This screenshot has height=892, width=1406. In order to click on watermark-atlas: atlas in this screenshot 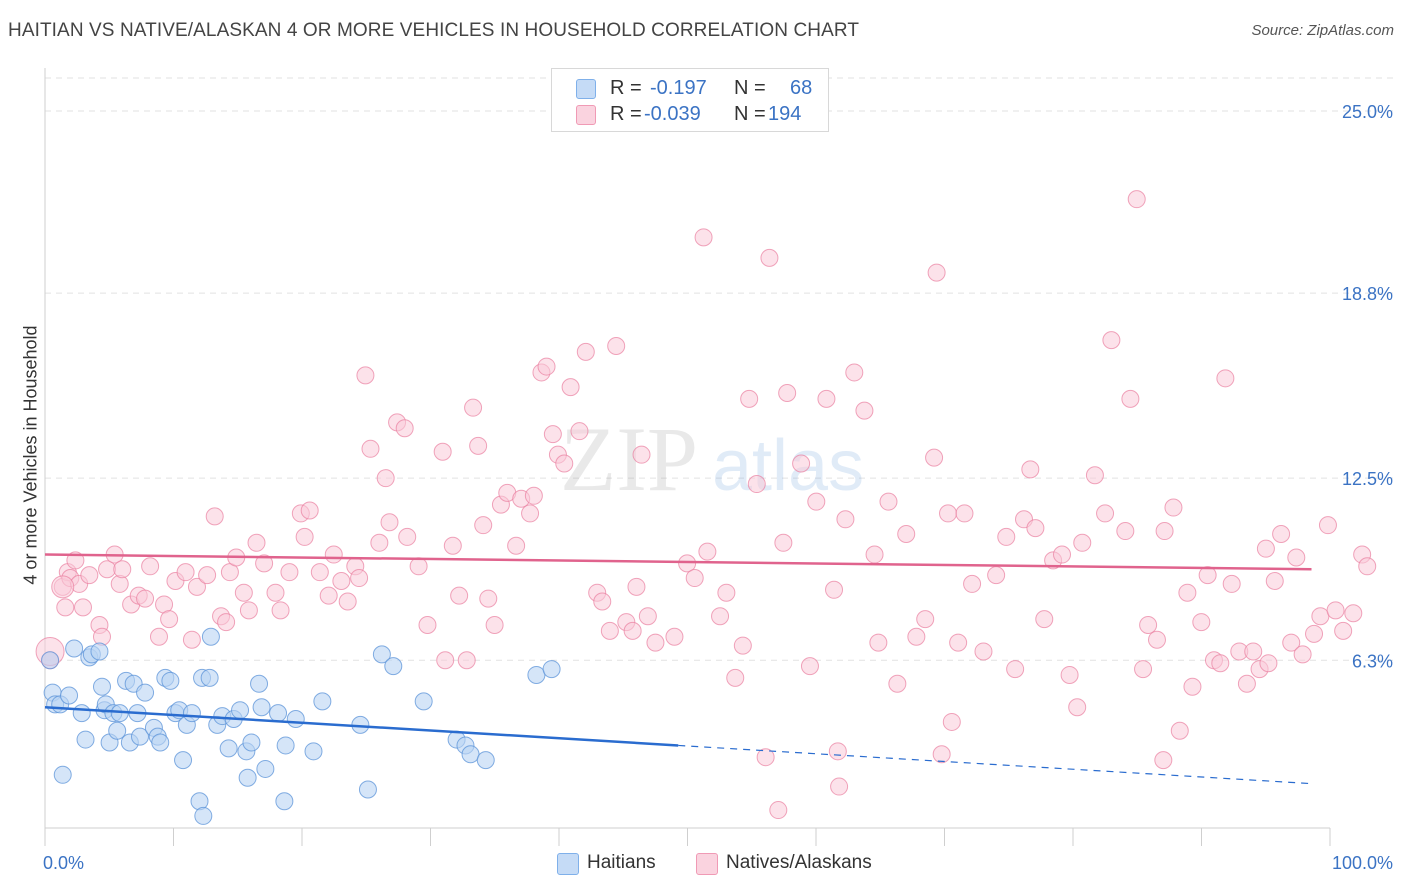, I will do `click(788, 466)`.